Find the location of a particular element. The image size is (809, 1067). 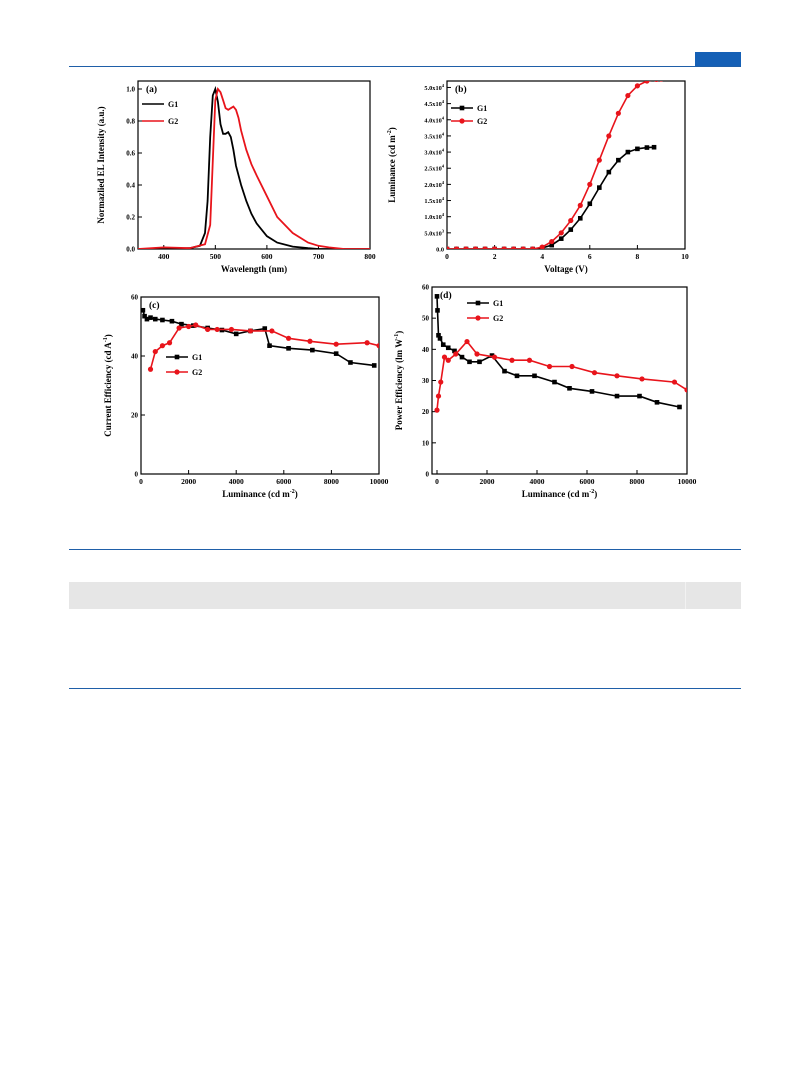

y-tick-label: 1.5x10⁴ is located at coordinates (434, 200).